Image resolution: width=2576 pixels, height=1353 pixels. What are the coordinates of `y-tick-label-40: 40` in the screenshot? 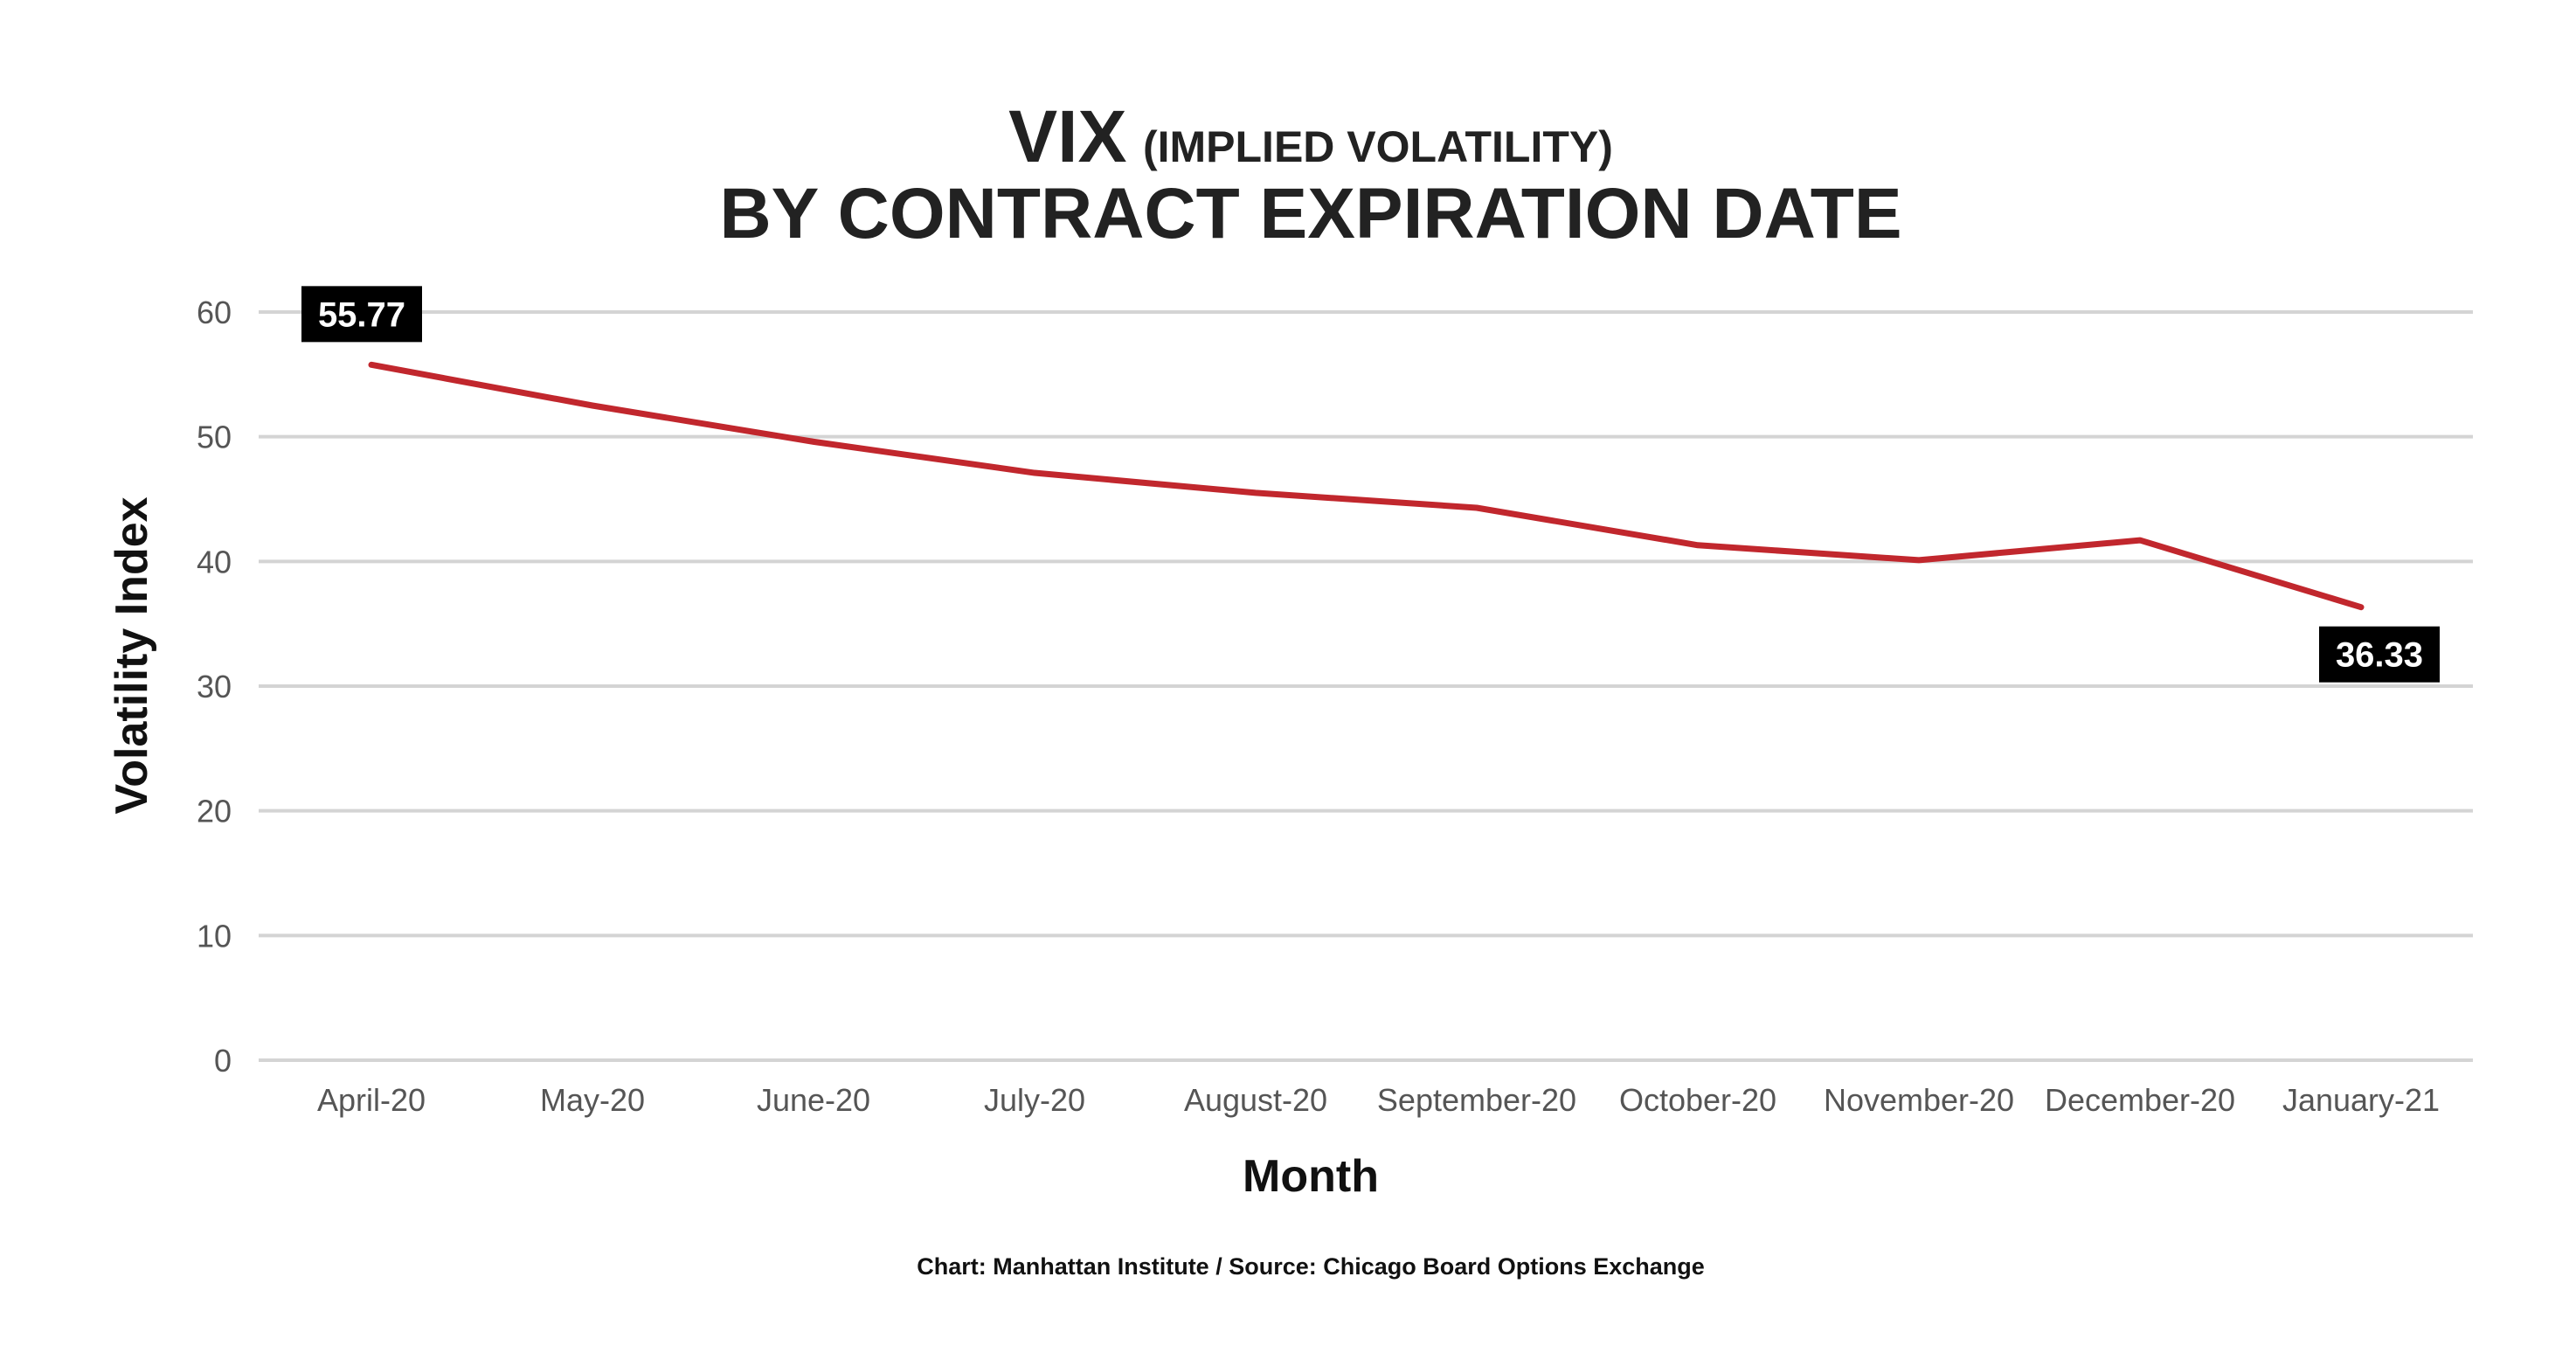 It's located at (214, 561).